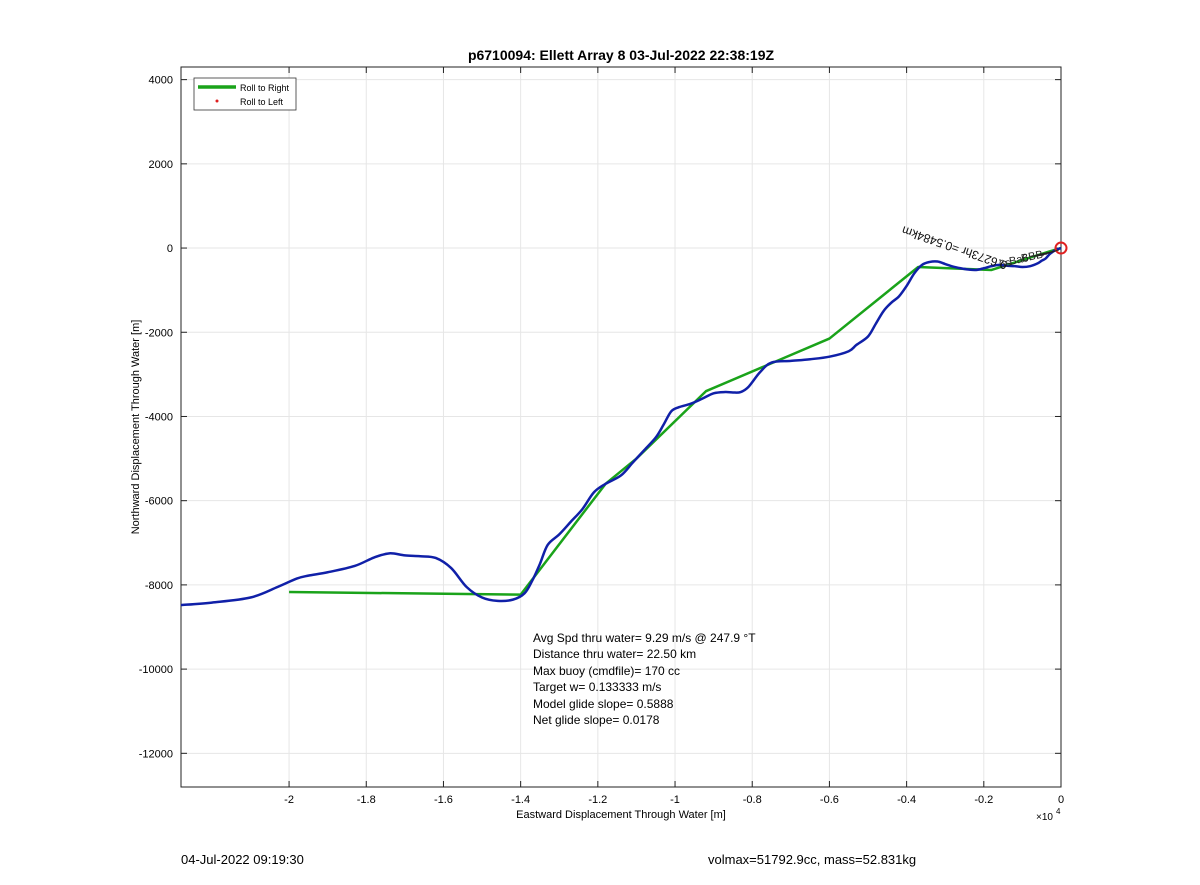  What do you see at coordinates (159, 333) in the screenshot?
I see `y-tick-label: -2000` at bounding box center [159, 333].